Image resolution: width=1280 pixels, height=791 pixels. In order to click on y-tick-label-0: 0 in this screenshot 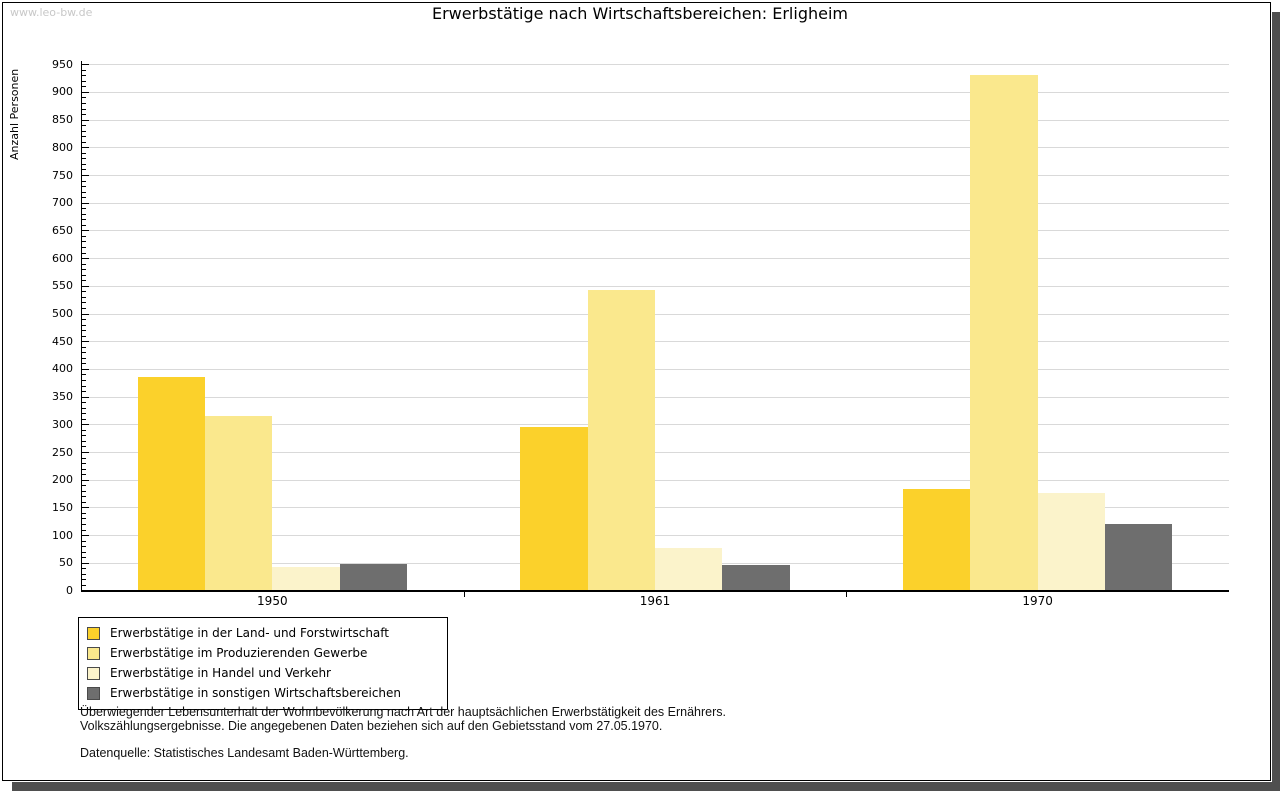, I will do `click(69, 590)`.